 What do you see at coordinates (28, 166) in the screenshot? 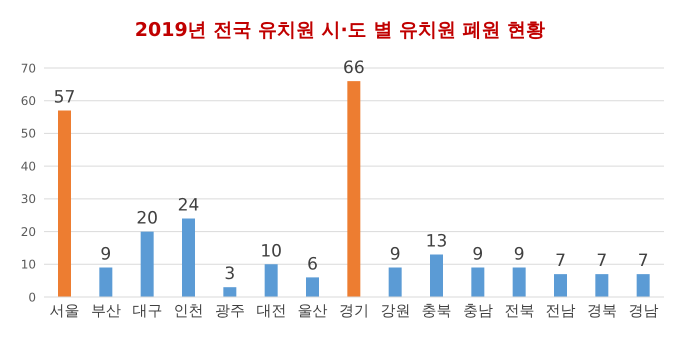
I see `y-tick-label: 40` at bounding box center [28, 166].